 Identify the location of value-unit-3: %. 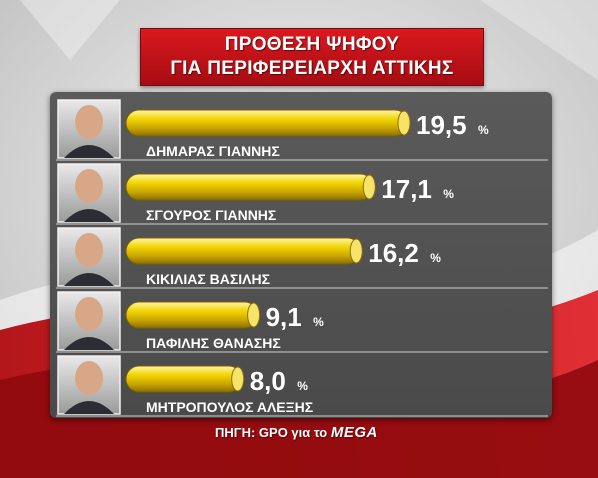
(435, 258).